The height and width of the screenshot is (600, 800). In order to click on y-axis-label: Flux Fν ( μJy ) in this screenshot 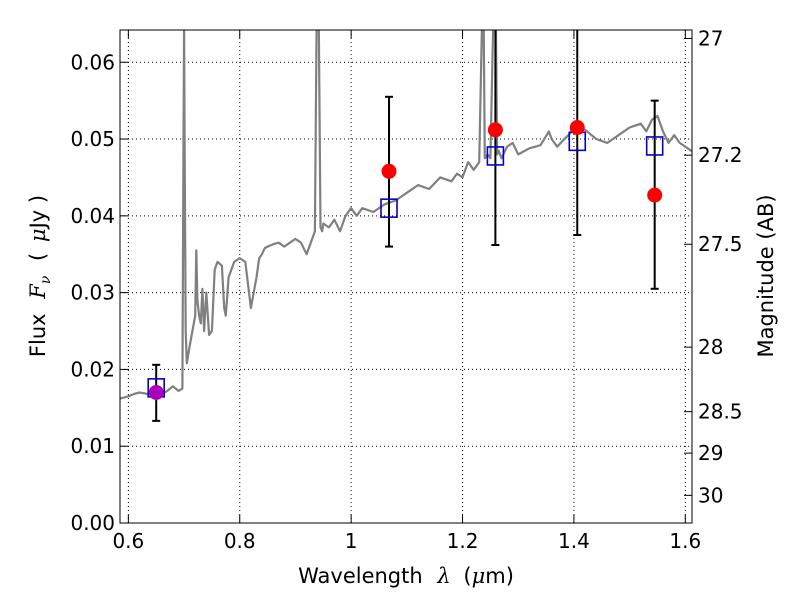, I will do `click(40, 276)`.